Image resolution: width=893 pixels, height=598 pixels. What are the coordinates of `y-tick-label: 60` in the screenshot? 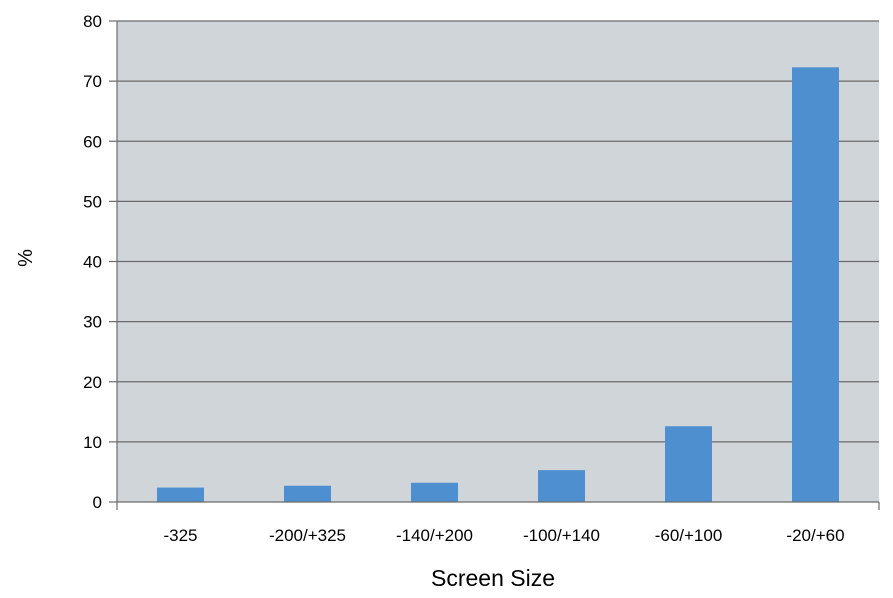 It's located at (92, 141).